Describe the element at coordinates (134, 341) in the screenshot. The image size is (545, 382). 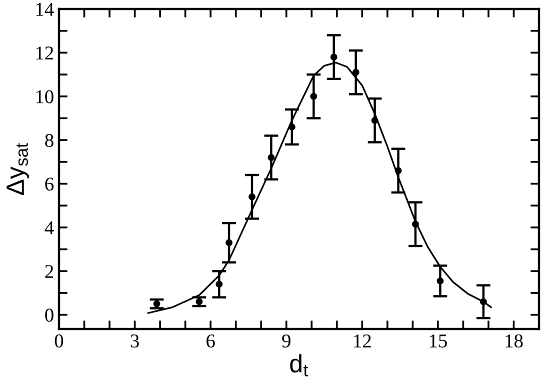
I see `x-tick-label: 3` at that location.